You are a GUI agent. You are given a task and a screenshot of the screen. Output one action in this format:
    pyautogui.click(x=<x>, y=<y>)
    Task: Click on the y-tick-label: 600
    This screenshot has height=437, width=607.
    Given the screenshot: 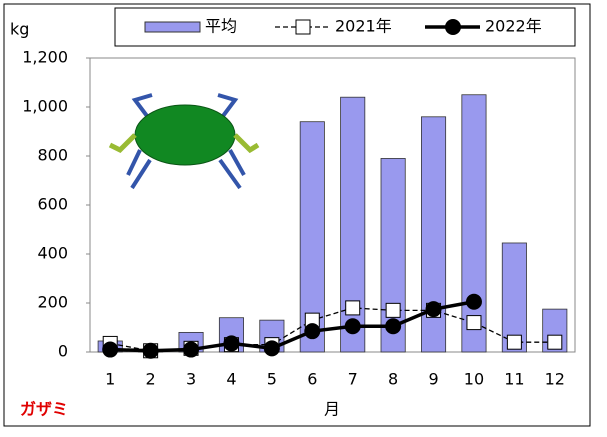 What is the action you would take?
    pyautogui.click(x=52, y=204)
    